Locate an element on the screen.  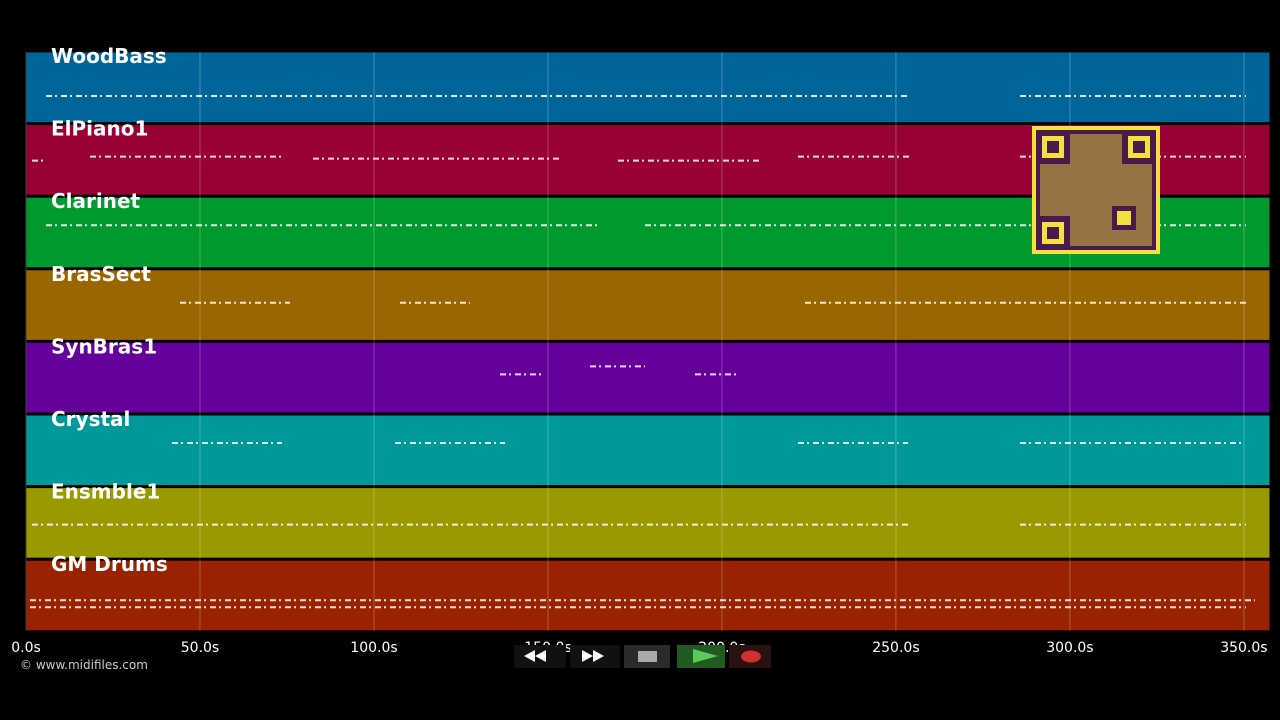
fast-forward-button is located at coordinates (595, 656).